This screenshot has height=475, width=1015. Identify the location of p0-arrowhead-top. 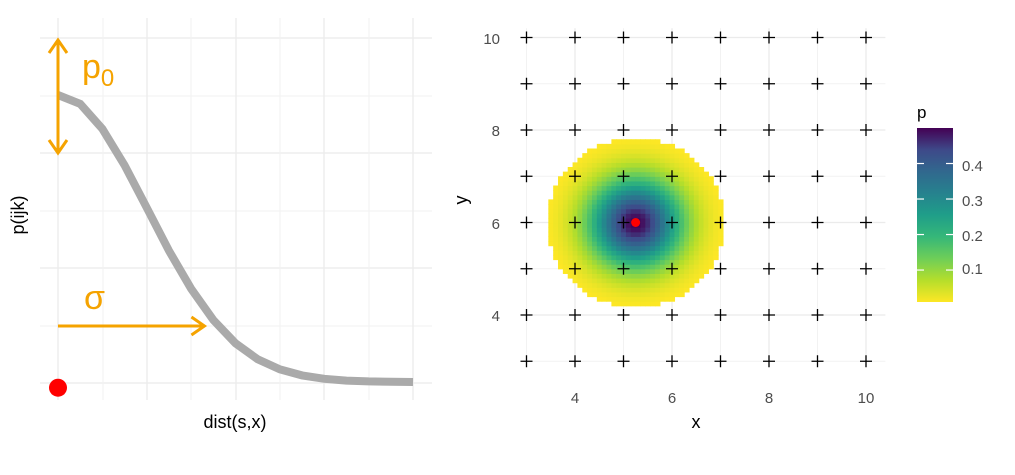
(58, 45).